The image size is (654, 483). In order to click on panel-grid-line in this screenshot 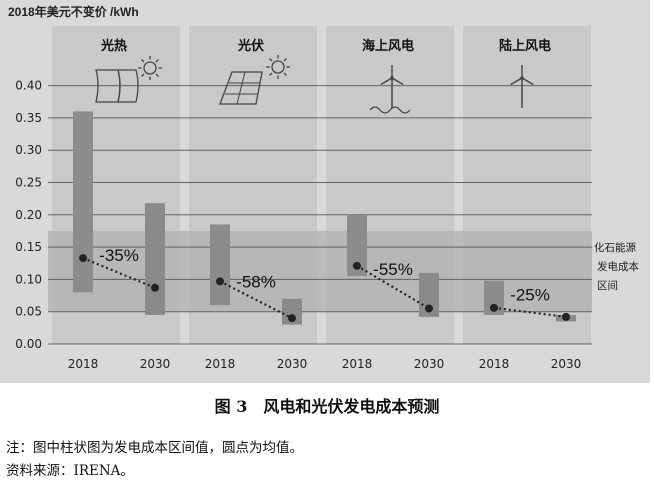, I will do `click(241, 88)`.